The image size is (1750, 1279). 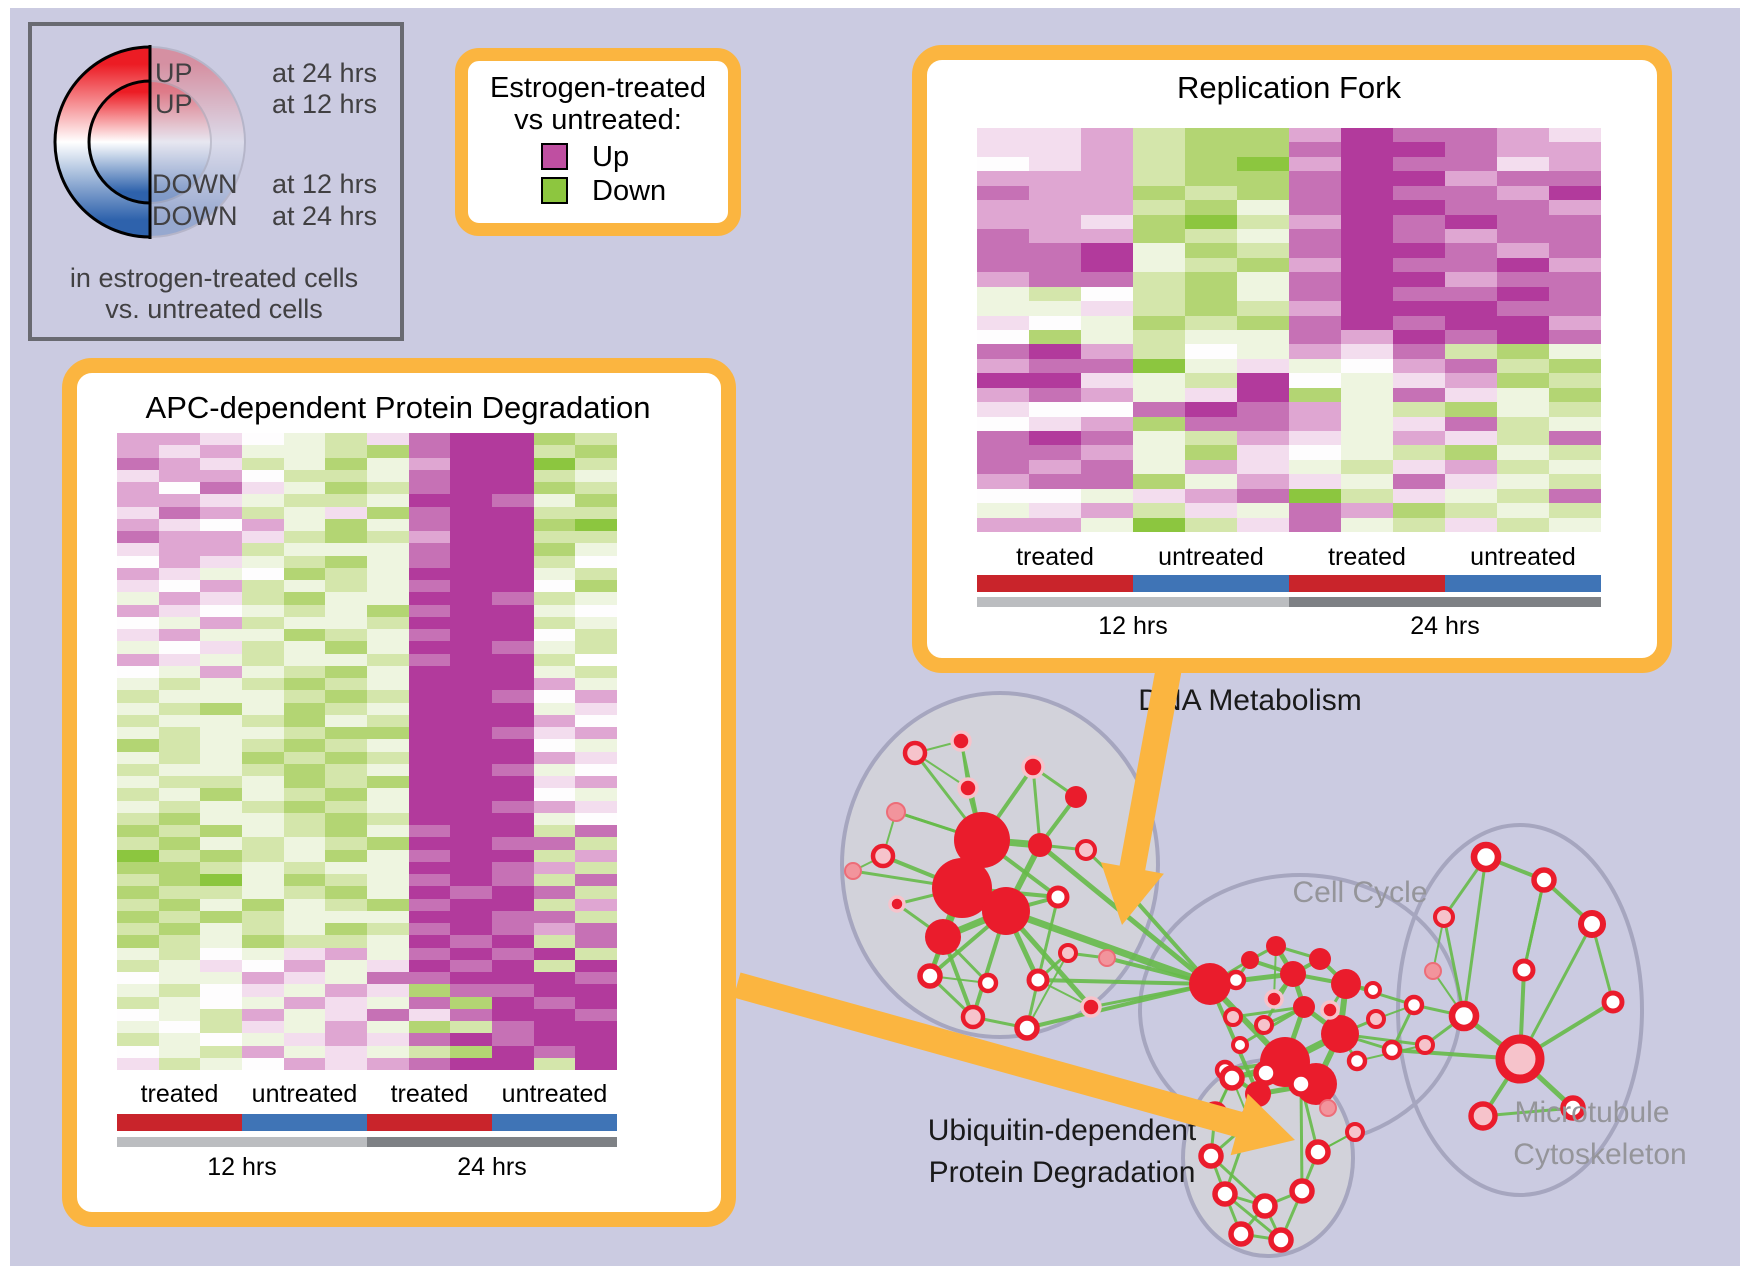 I want to click on untreated-bar, so click(x=554, y=1122).